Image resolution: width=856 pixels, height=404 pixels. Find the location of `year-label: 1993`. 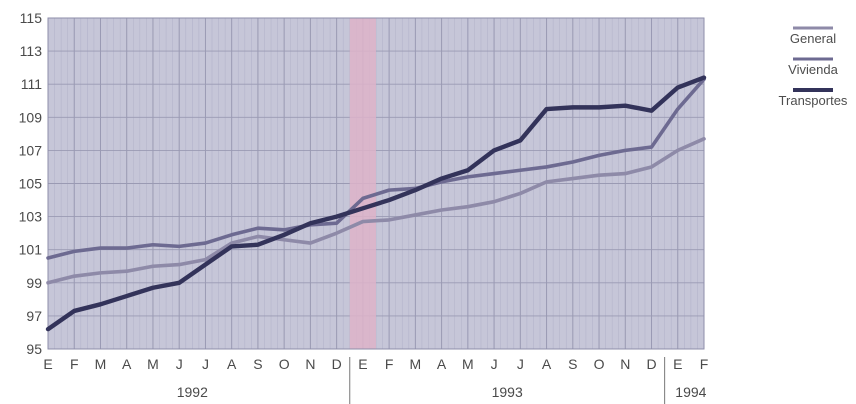

year-label: 1993 is located at coordinates (507, 392).